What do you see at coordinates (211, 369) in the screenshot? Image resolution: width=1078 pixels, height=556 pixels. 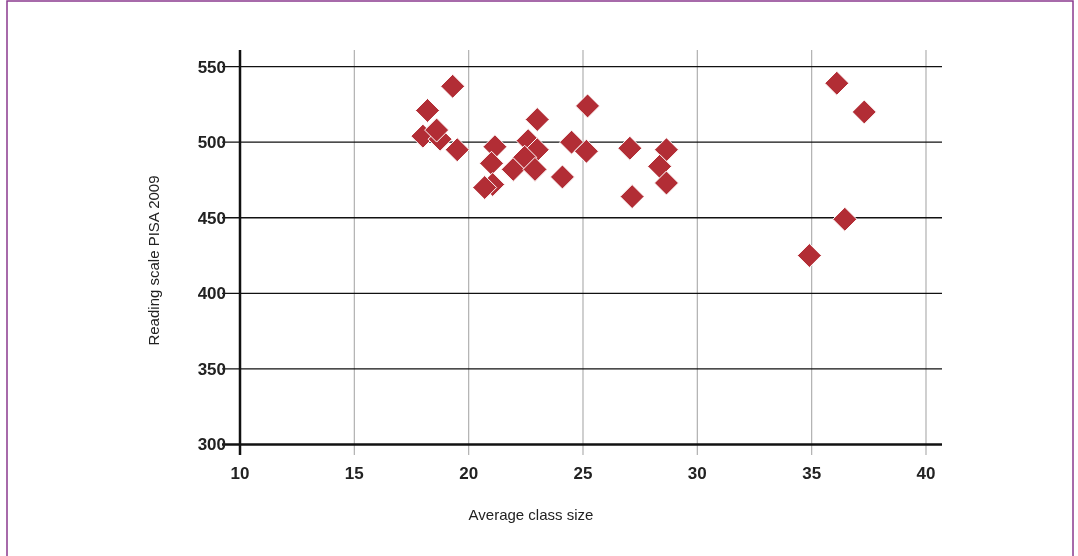 I see `y-tick-label: 350` at bounding box center [211, 369].